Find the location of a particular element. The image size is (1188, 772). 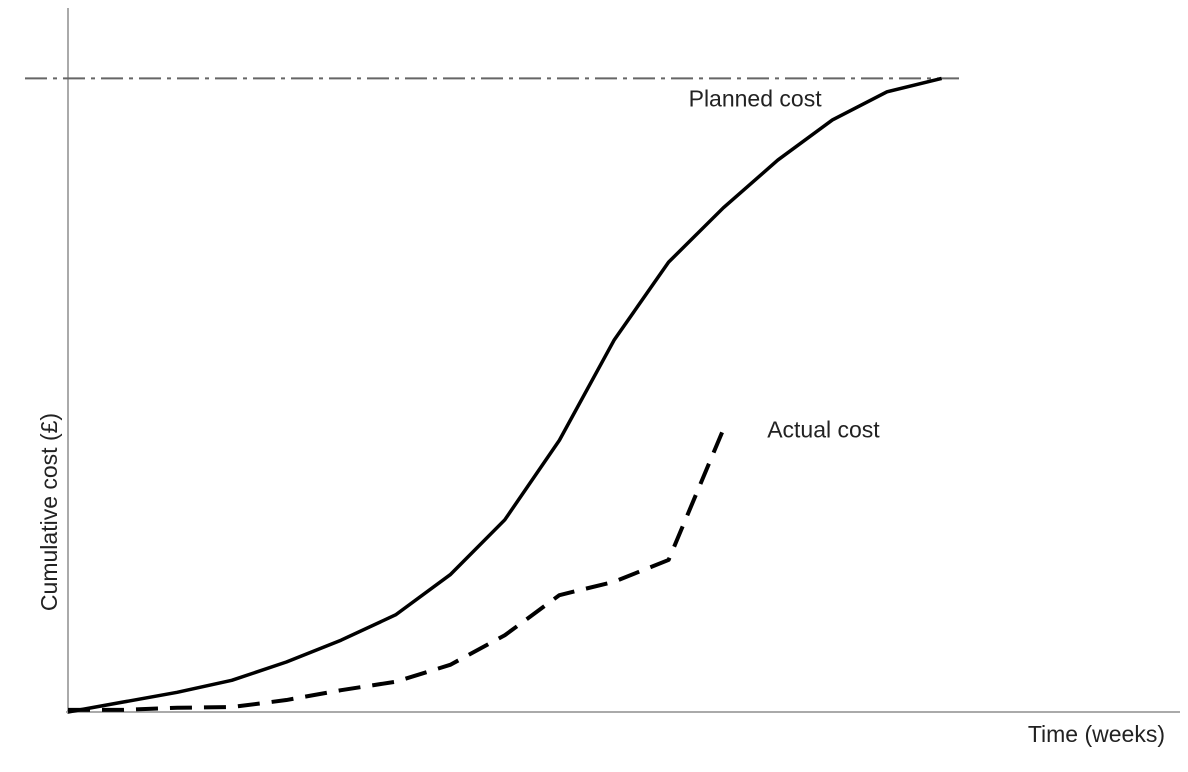

series-label: Planned cost is located at coordinates (756, 98).